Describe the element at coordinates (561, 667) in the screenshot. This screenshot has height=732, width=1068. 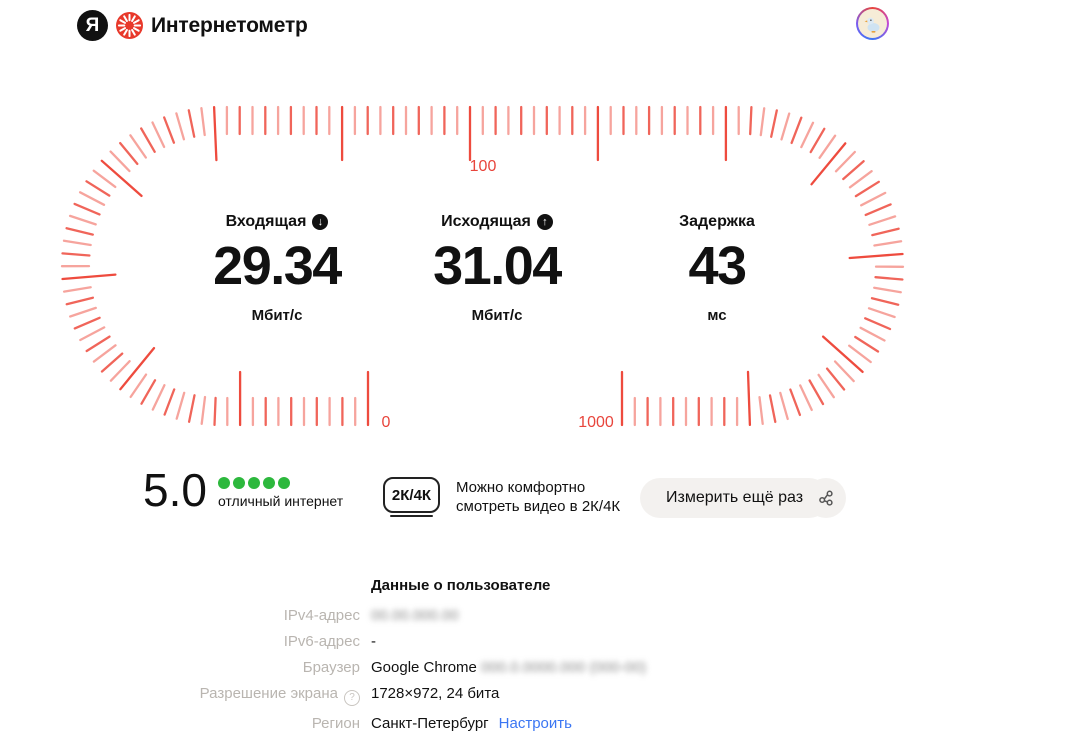
I see `blurred-private-value: 000.0.0000.000 (000-00)` at that location.